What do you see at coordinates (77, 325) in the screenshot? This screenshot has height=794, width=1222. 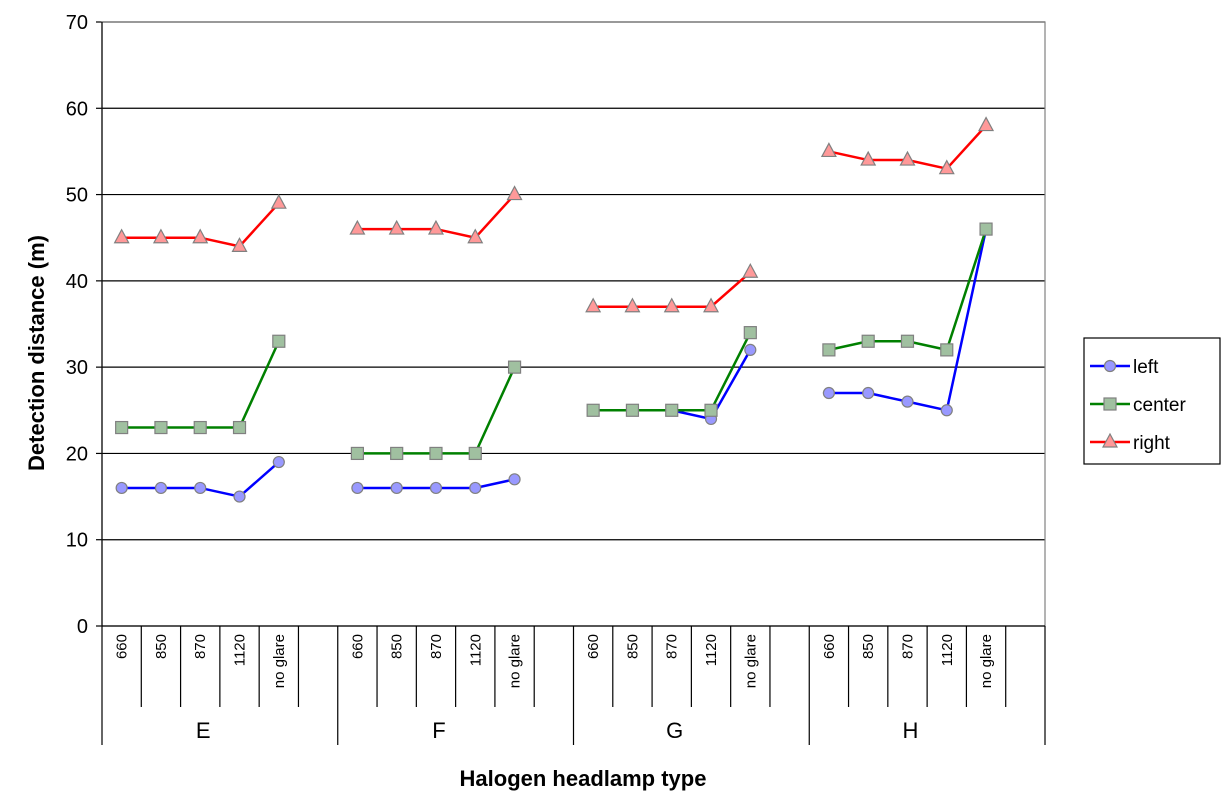 I see `y-tick-labels: 0 10 20 30 40 50 60 70` at bounding box center [77, 325].